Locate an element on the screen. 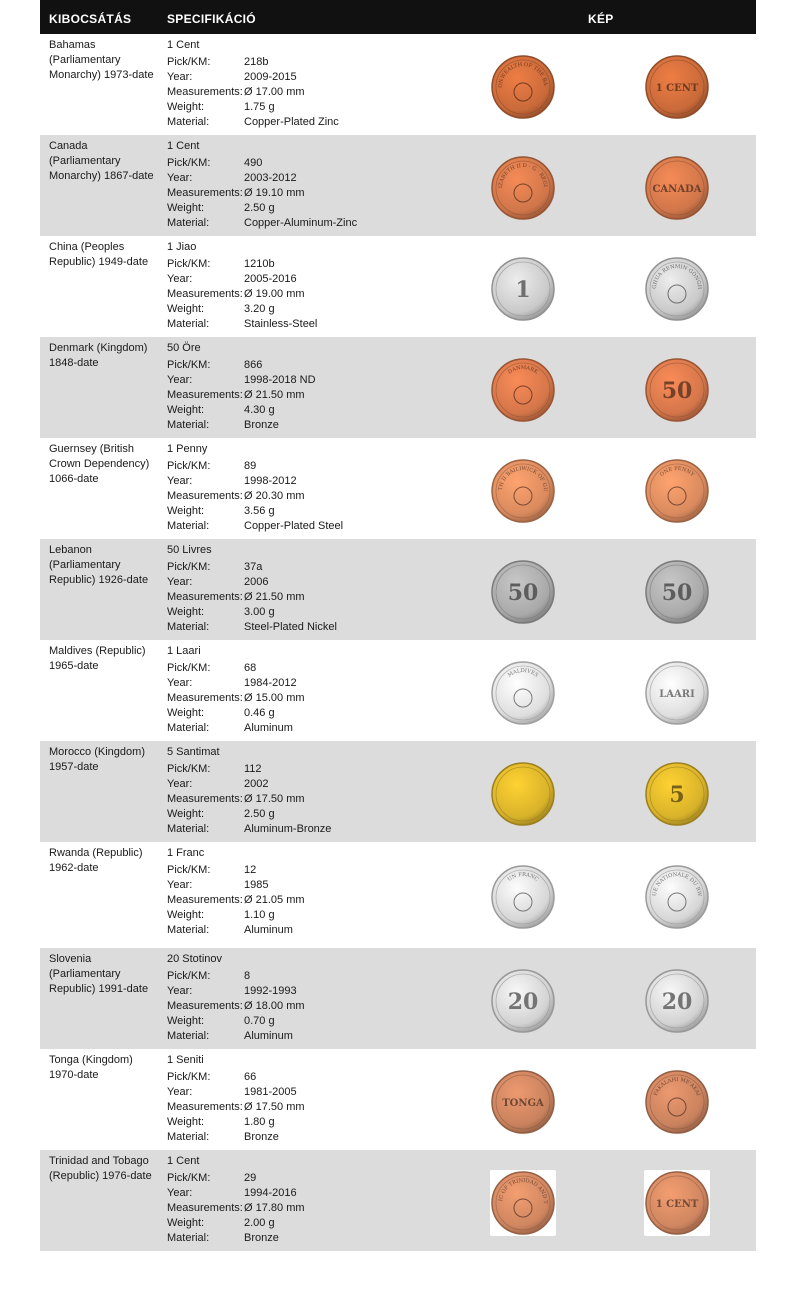 This screenshot has width=800, height=1293. svg-text: CANADA is located at coordinates (676, 189).